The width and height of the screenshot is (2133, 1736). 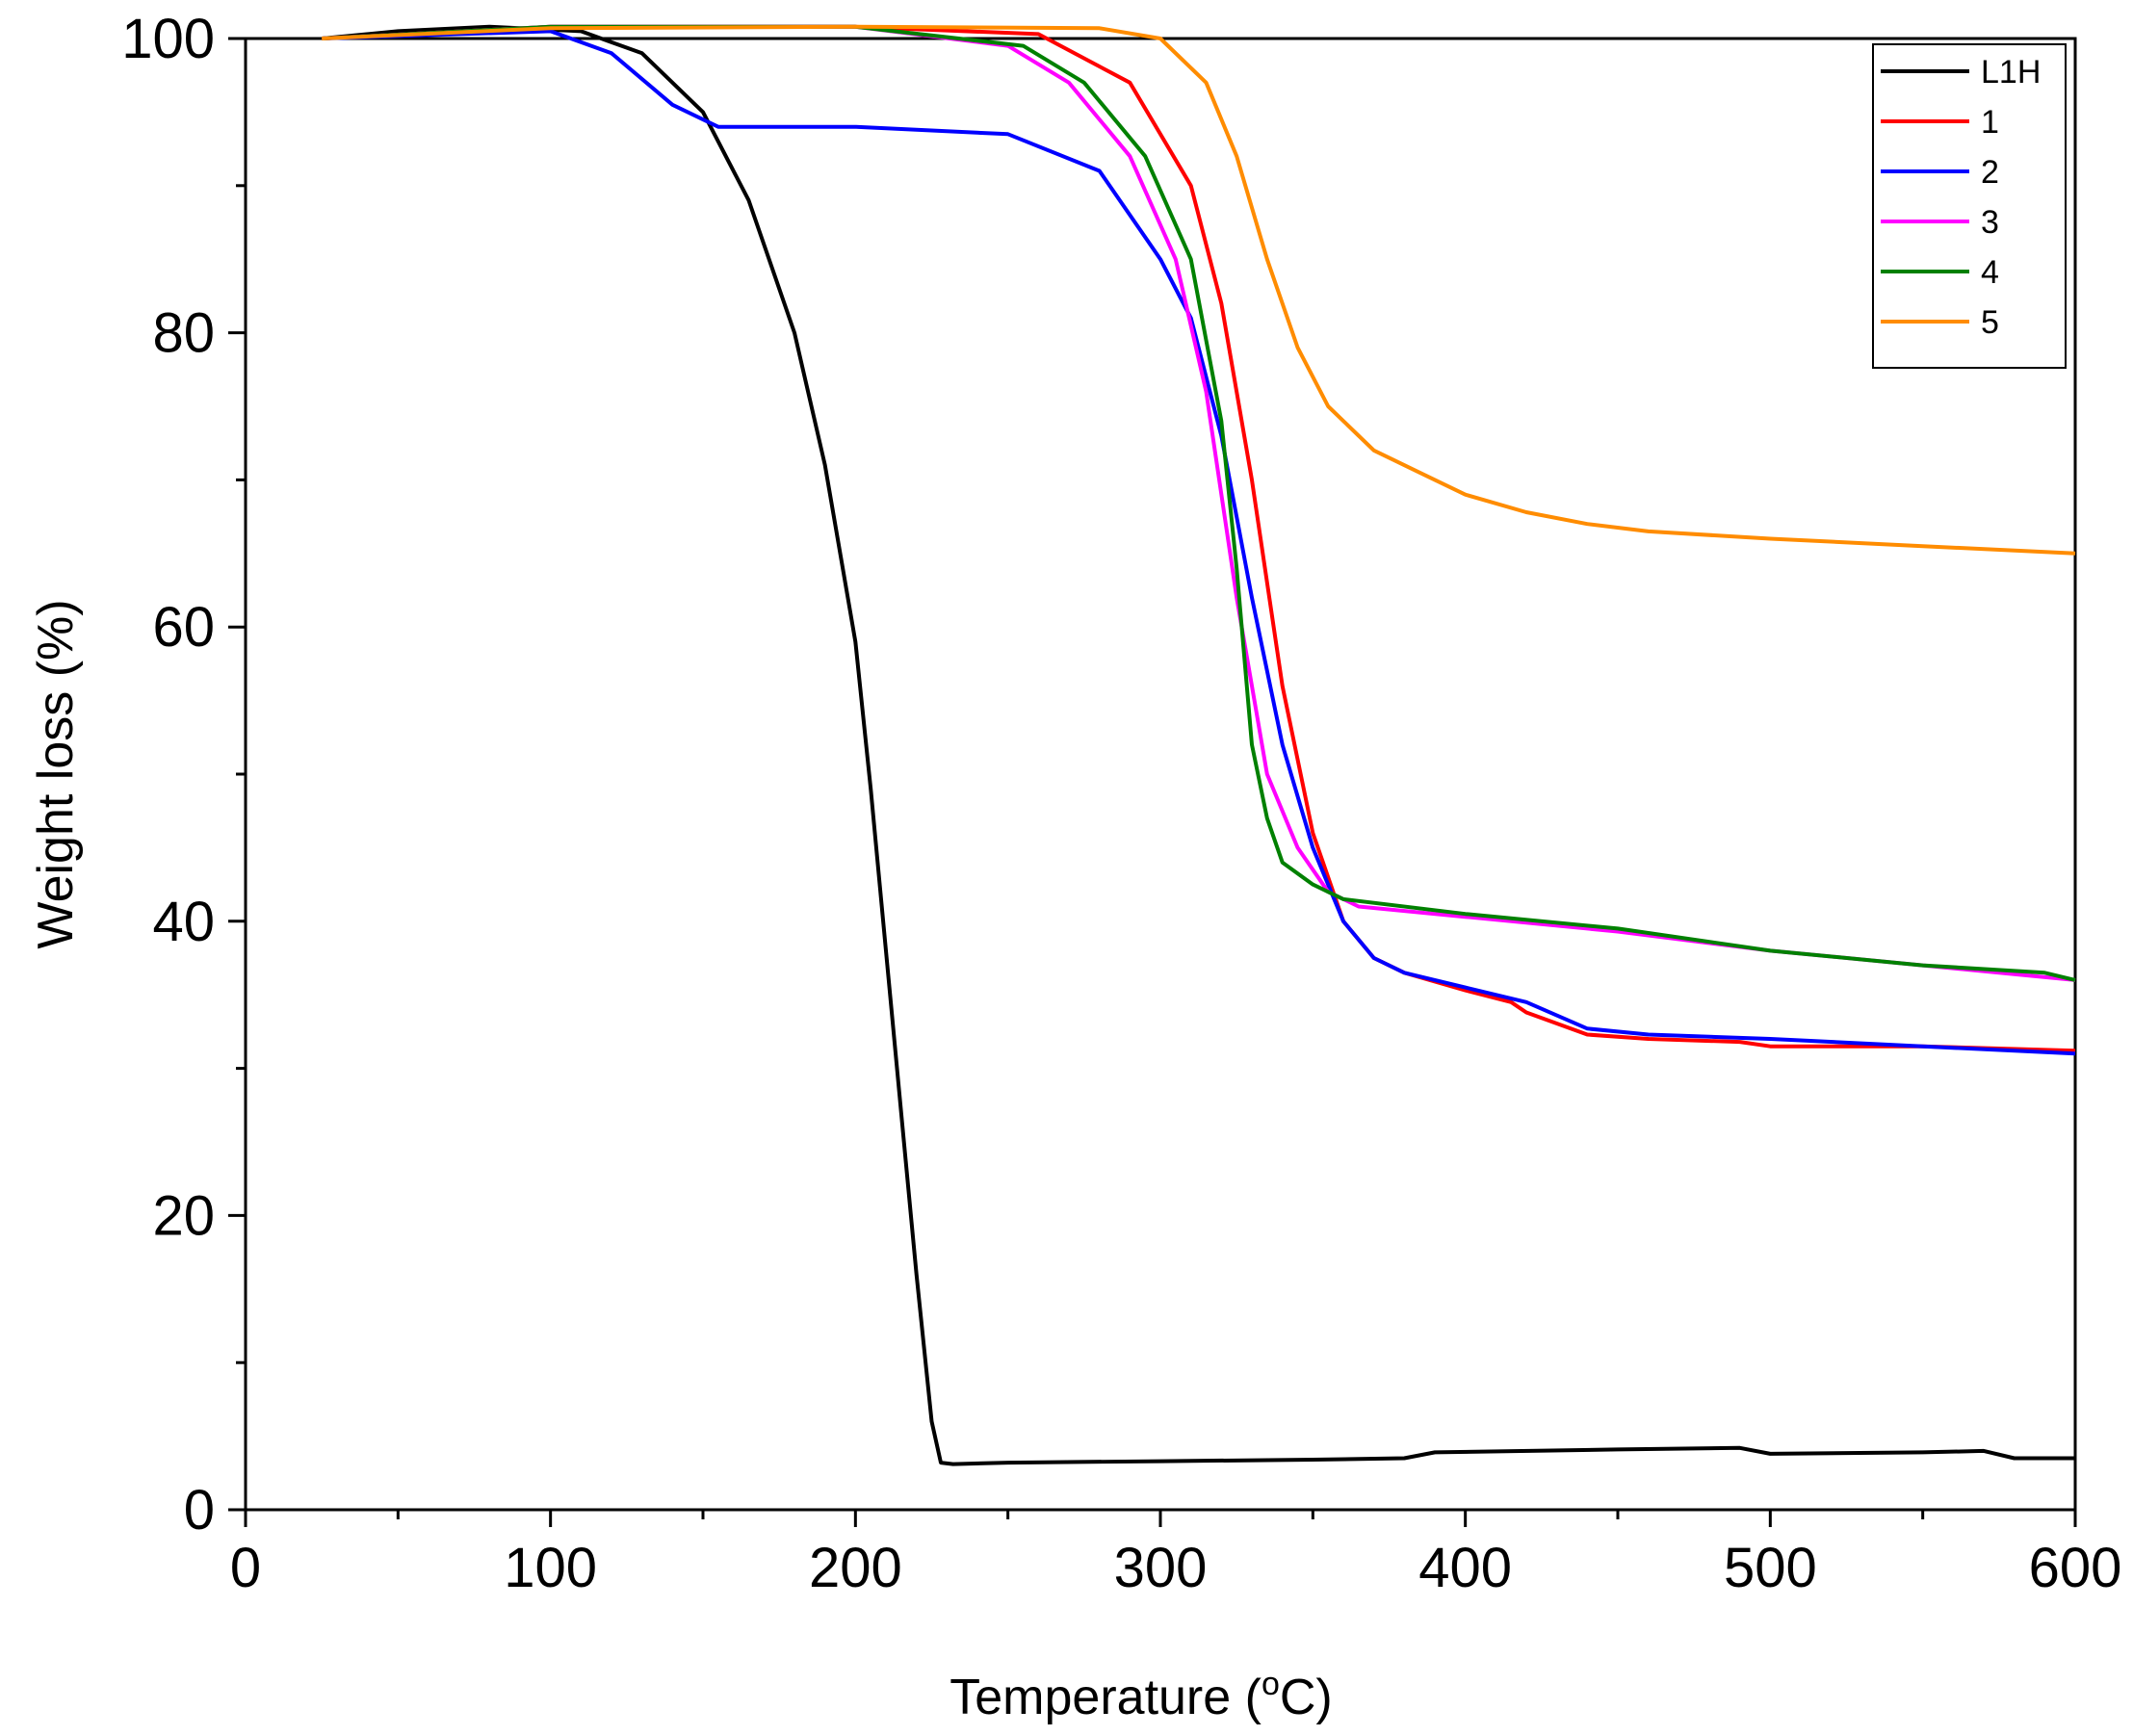 What do you see at coordinates (183, 1215) in the screenshot?
I see `y-tick-label: 20` at bounding box center [183, 1215].